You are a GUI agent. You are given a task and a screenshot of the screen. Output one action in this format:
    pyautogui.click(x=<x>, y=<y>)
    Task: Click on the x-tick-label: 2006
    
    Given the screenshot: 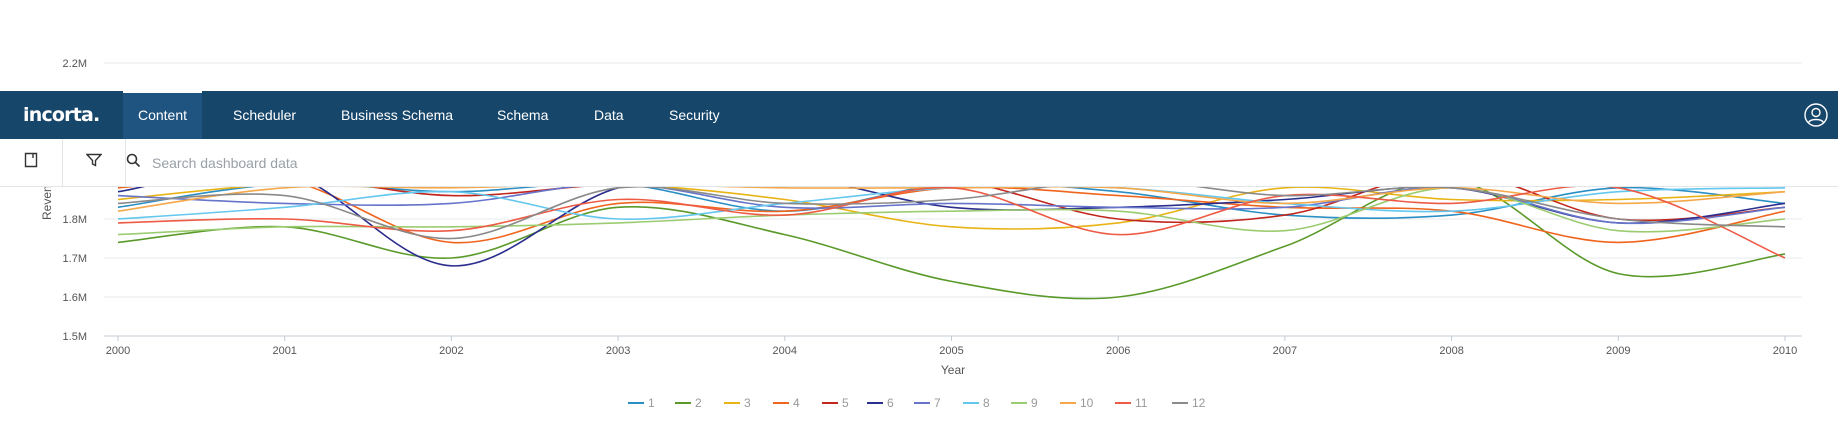 What is the action you would take?
    pyautogui.click(x=1118, y=351)
    